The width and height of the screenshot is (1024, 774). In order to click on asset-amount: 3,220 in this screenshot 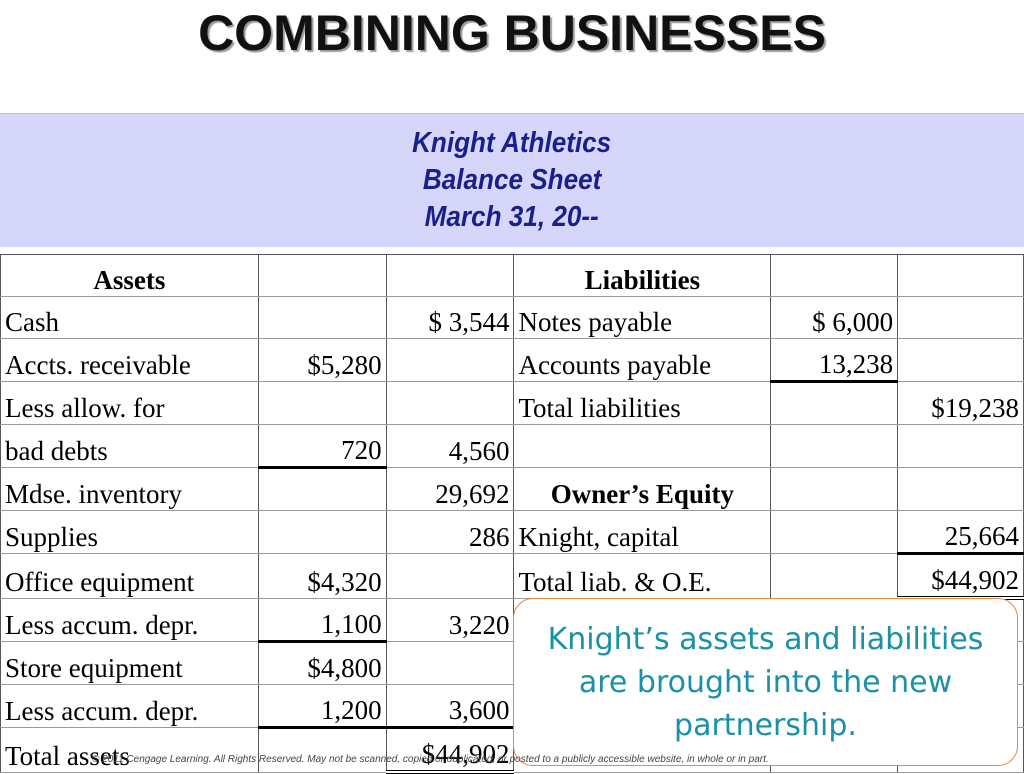, I will do `click(450, 619)`.